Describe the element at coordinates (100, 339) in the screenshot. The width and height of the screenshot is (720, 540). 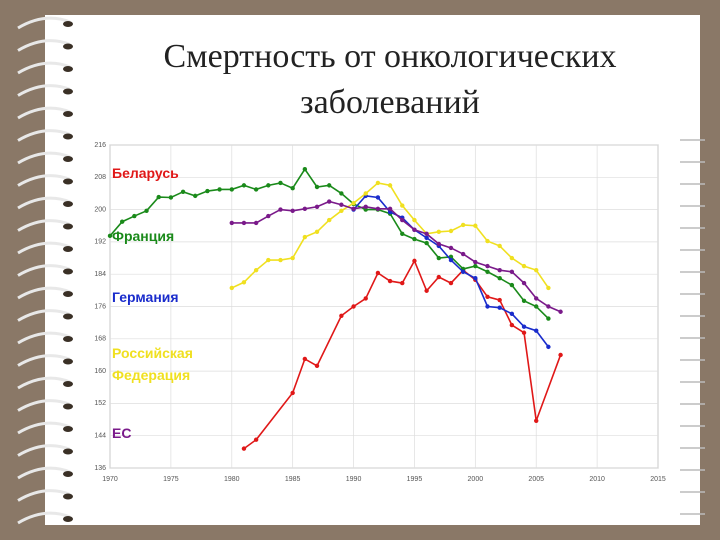
I see `y-tick-label: 168` at that location.